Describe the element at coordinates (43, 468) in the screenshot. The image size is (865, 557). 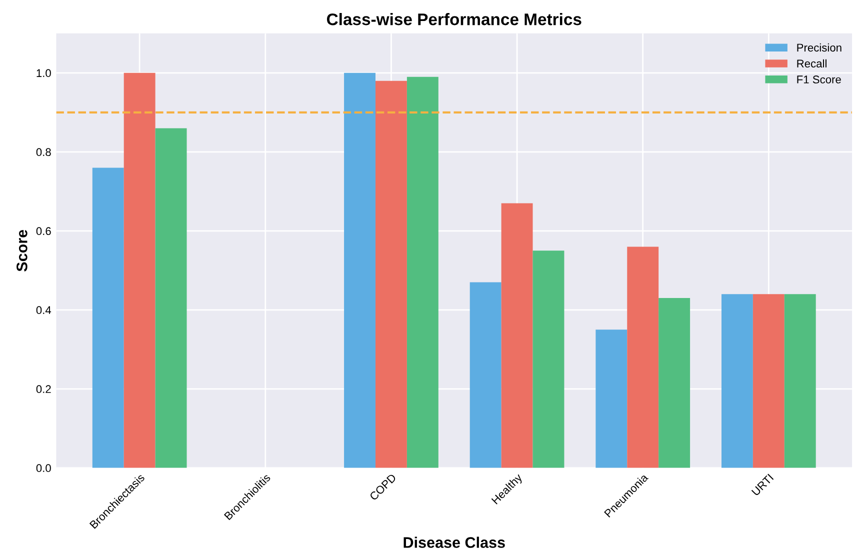
I see `y-tick-label: 0.0` at that location.